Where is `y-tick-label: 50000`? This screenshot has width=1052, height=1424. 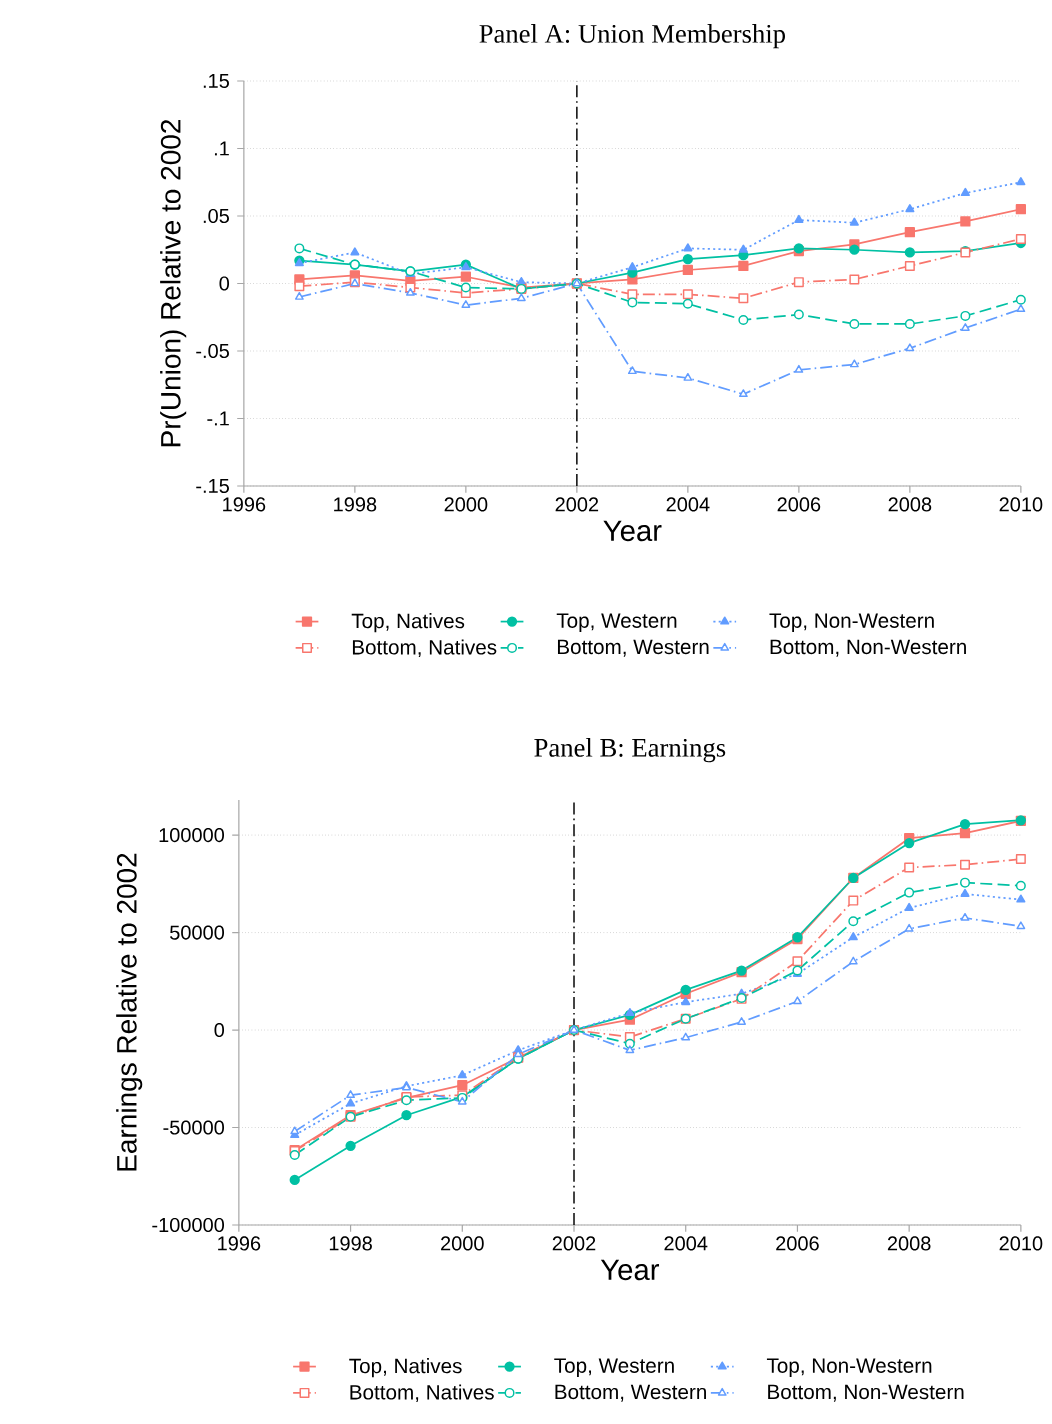
y-tick-label: 50000 is located at coordinates (197, 932).